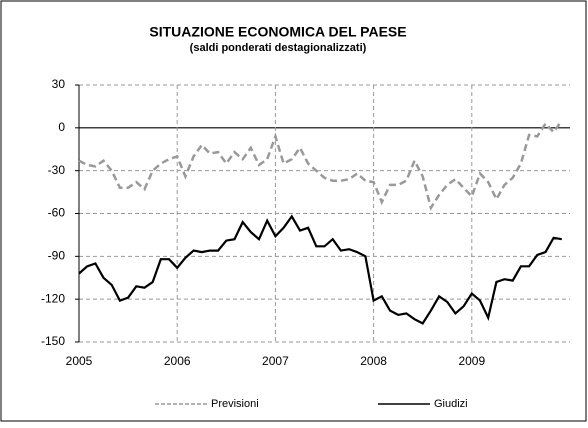 This screenshot has width=588, height=428. Describe the element at coordinates (275, 361) in the screenshot. I see `x-tick-label: 2007` at that location.